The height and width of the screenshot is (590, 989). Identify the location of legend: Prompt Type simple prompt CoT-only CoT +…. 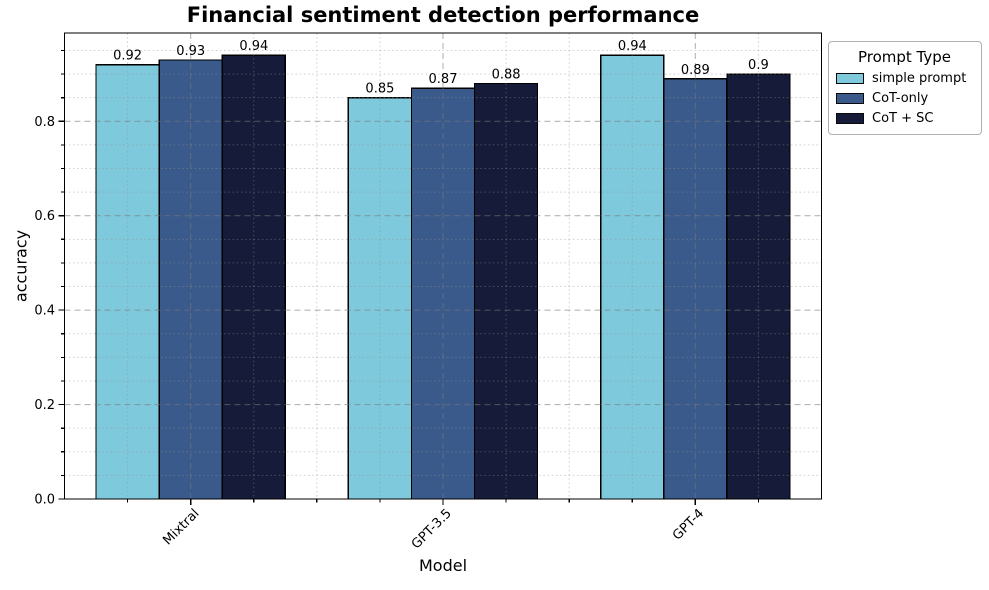
(905, 88).